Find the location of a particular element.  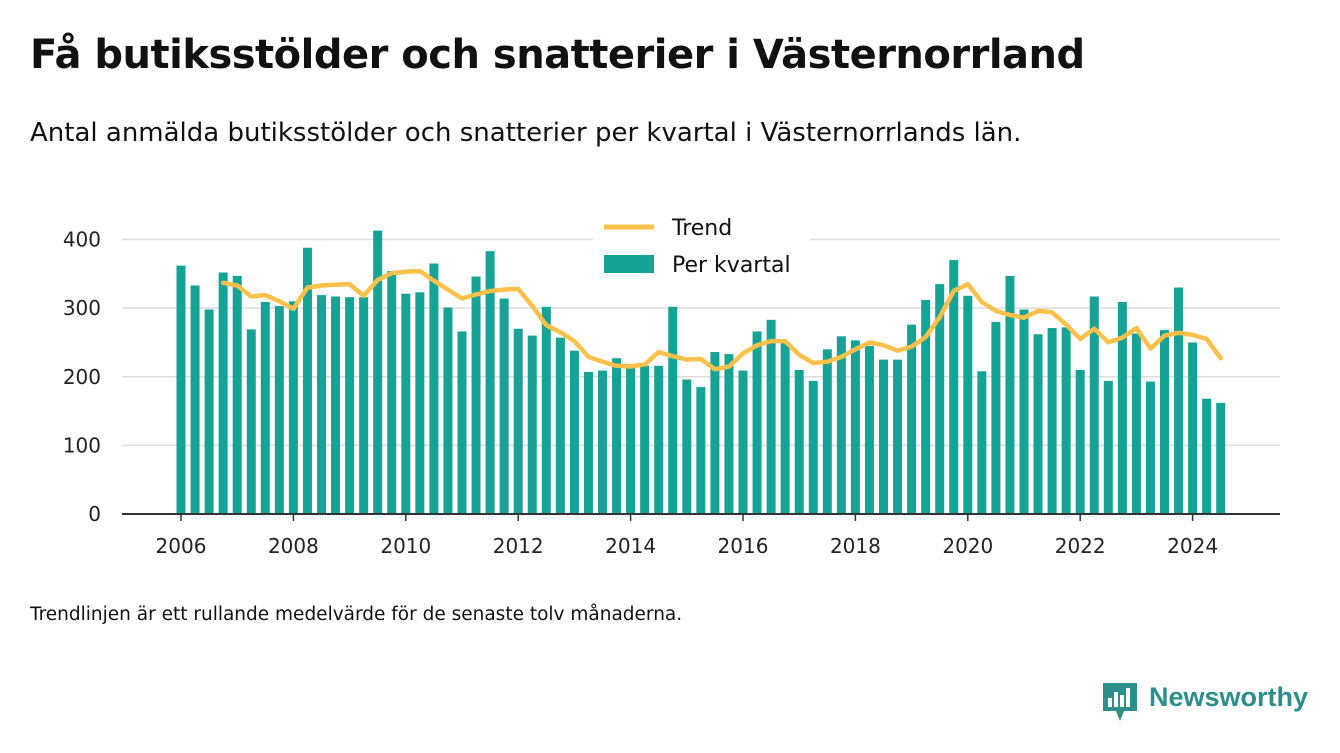

x-tick-label: 2010 is located at coordinates (405, 546).